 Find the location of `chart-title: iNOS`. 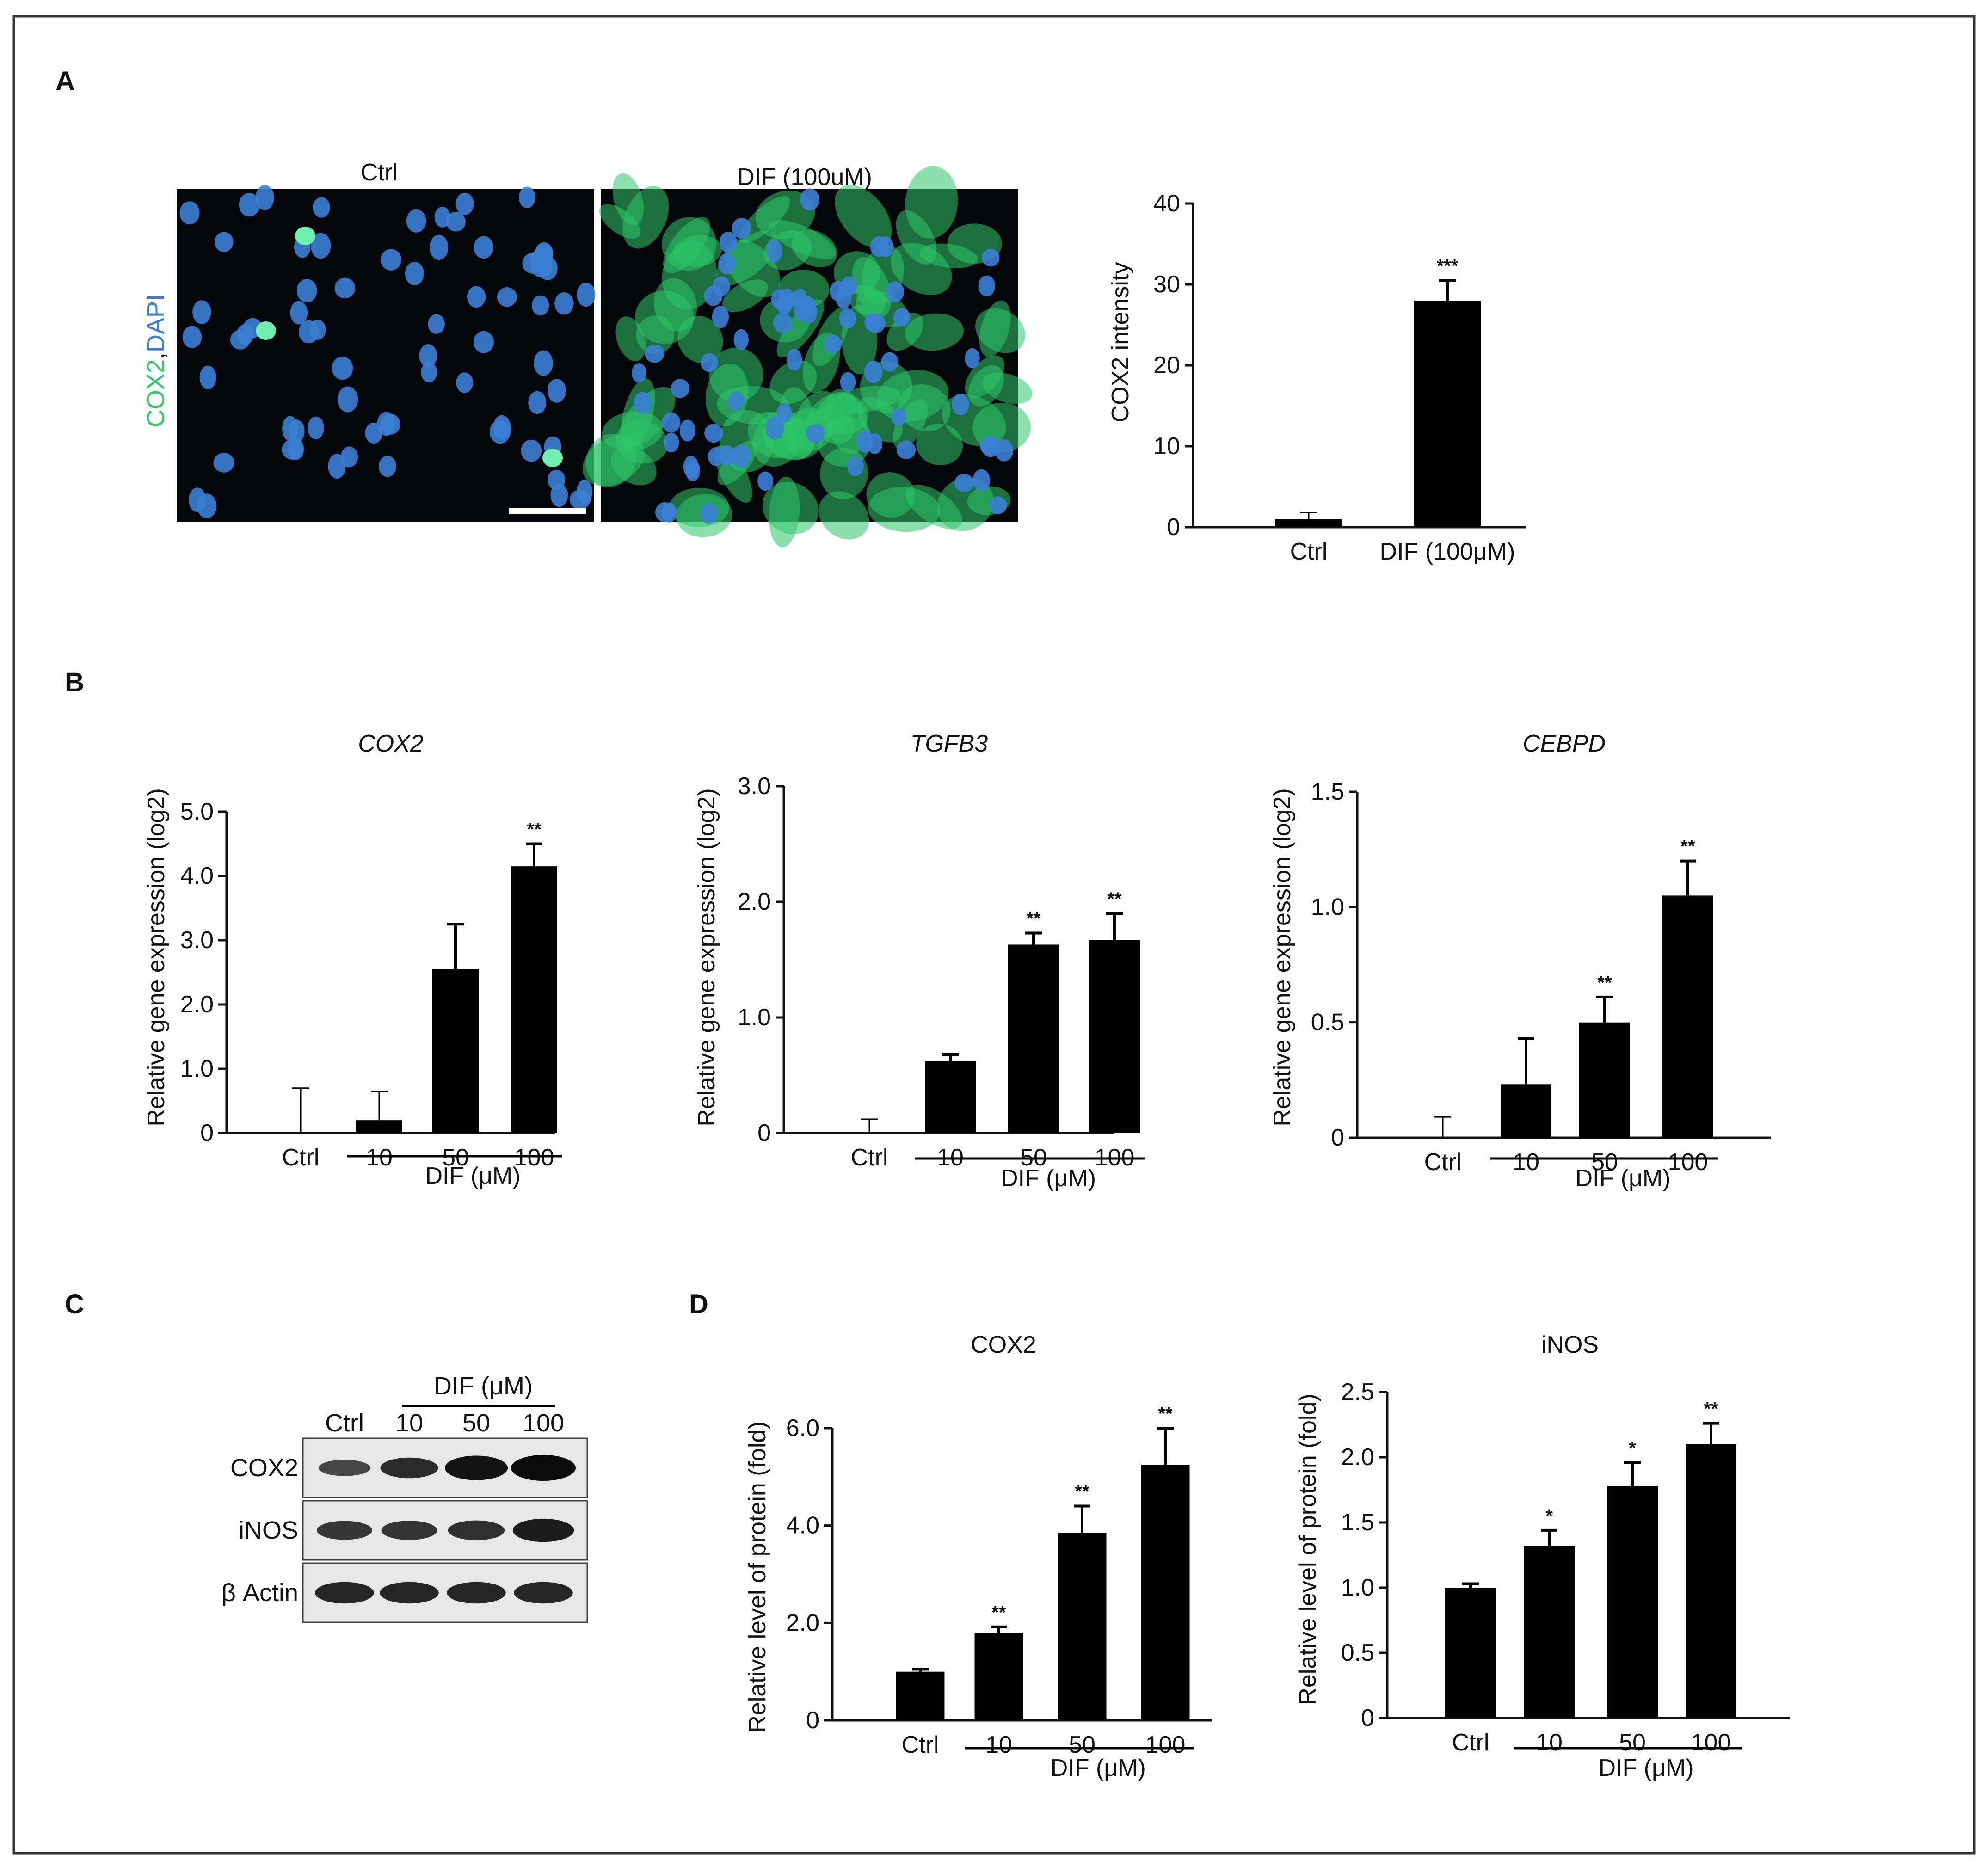

chart-title: iNOS is located at coordinates (1570, 1344).